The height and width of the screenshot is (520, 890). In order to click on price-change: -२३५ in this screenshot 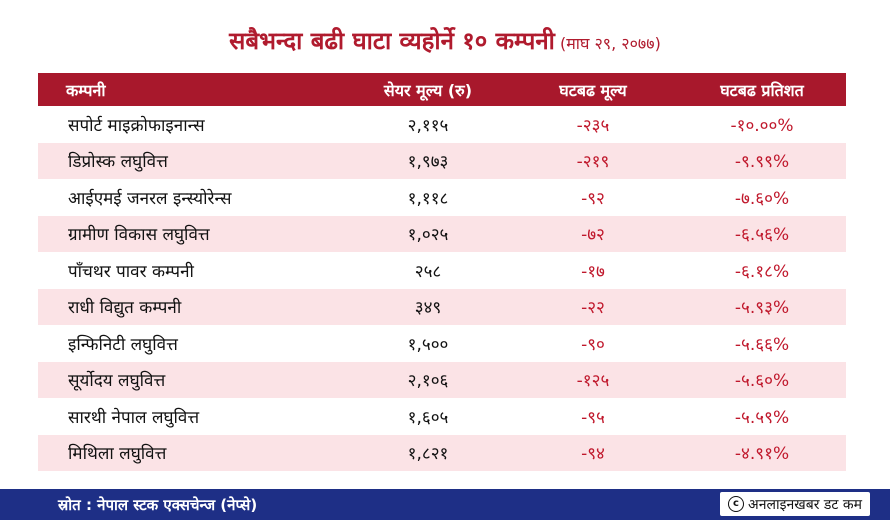, I will do `click(593, 125)`.